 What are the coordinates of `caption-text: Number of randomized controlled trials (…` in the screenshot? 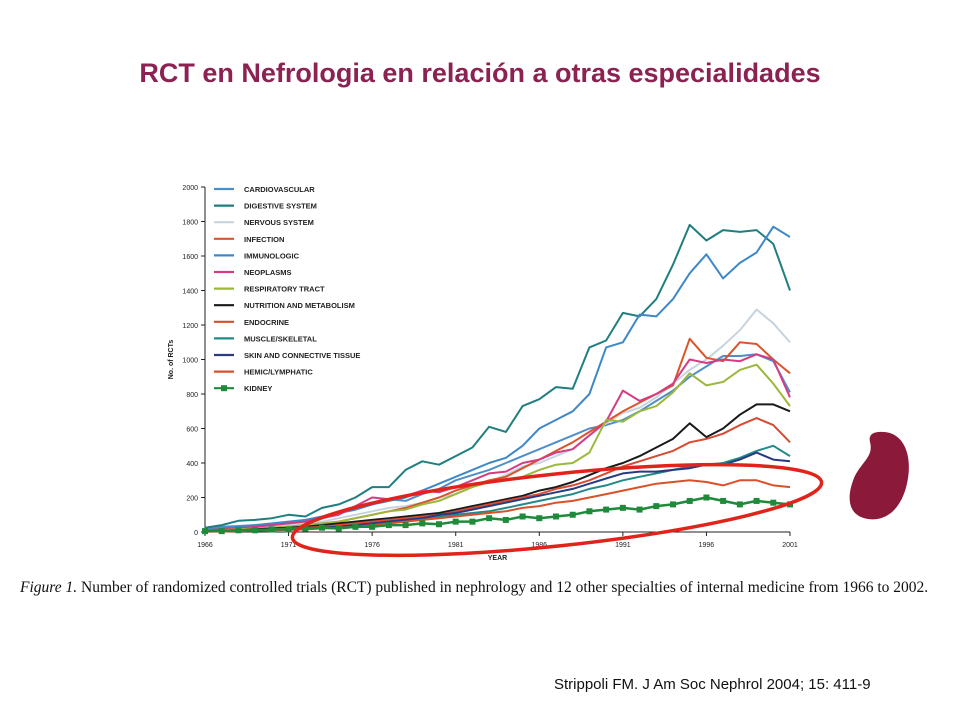 It's located at (503, 587).